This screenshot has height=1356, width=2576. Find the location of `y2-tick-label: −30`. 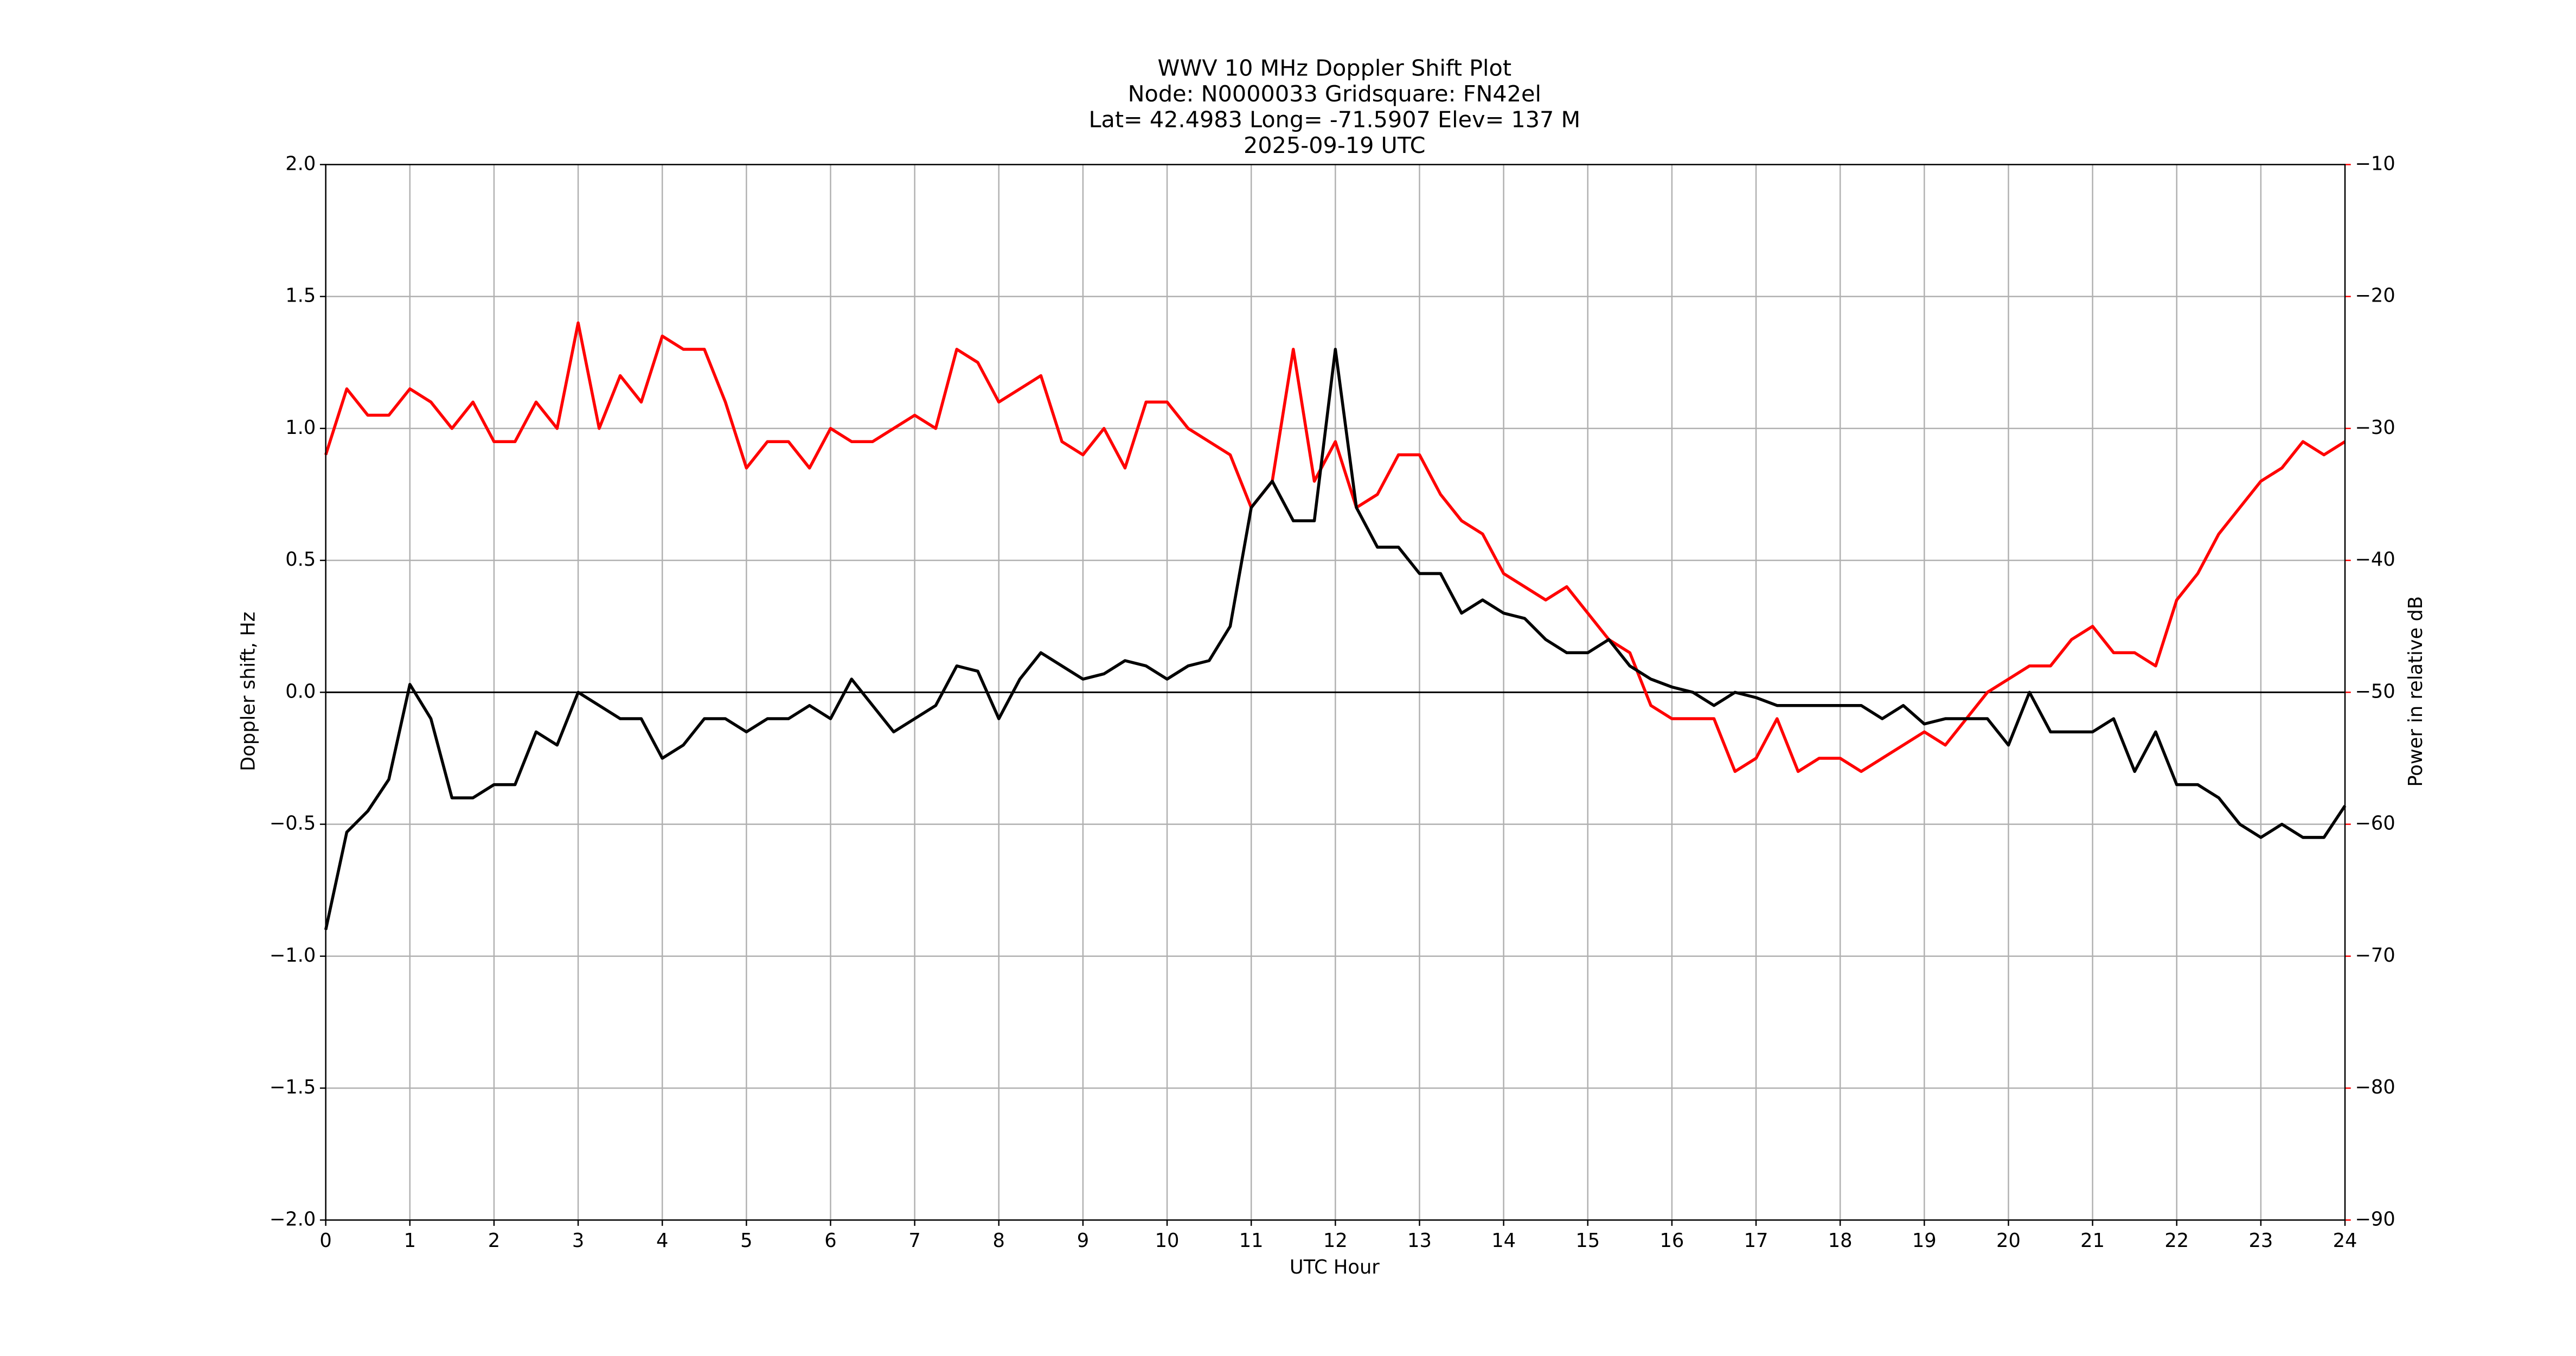

y2-tick-label: −30 is located at coordinates (2375, 428).